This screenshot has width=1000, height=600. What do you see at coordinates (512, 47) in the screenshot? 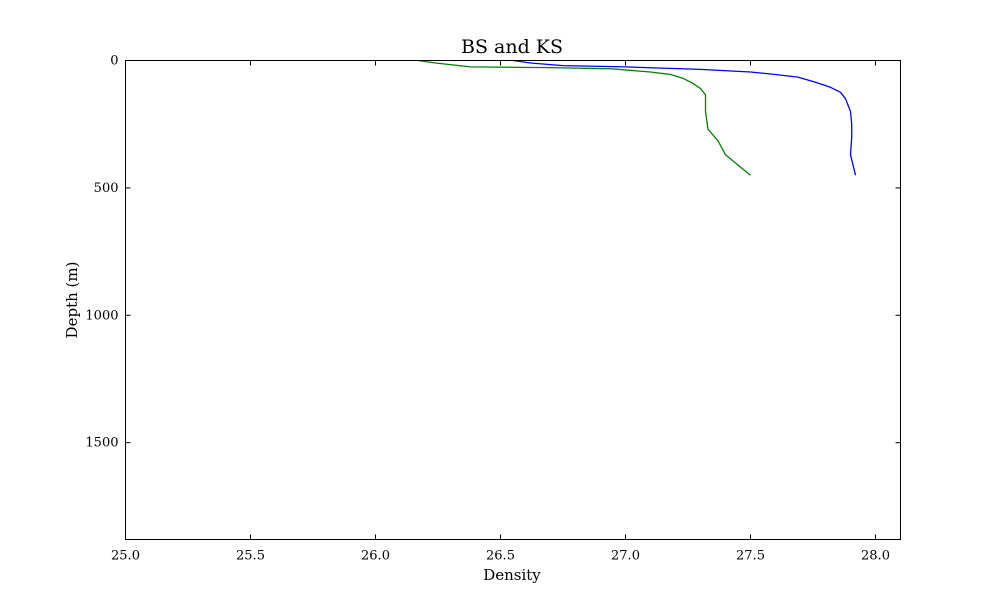
I see `chart-title: BS and KS` at bounding box center [512, 47].